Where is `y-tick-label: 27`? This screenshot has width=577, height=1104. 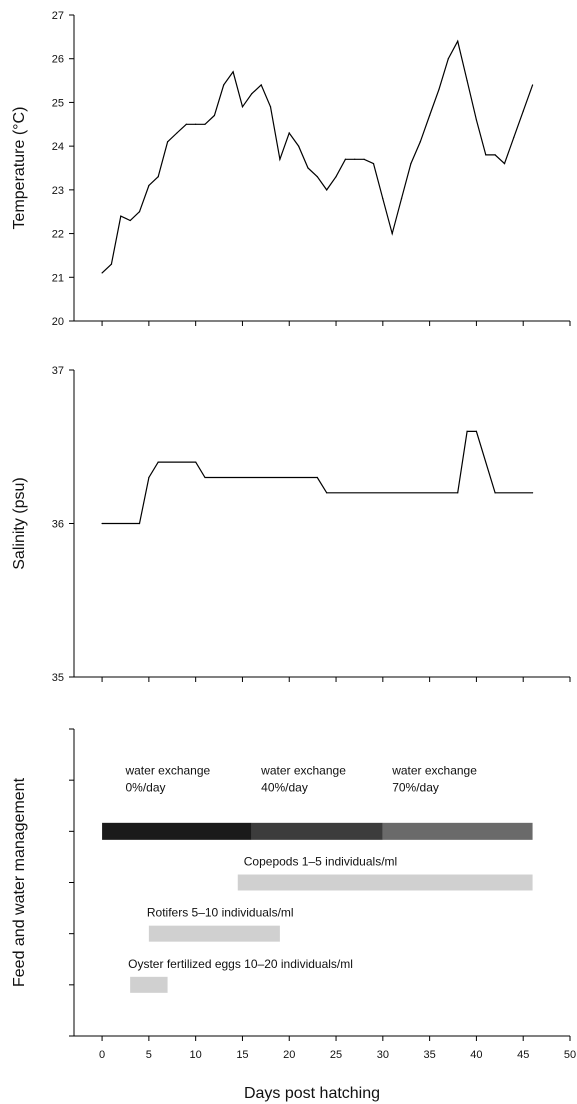 y-tick-label: 27 is located at coordinates (58, 16).